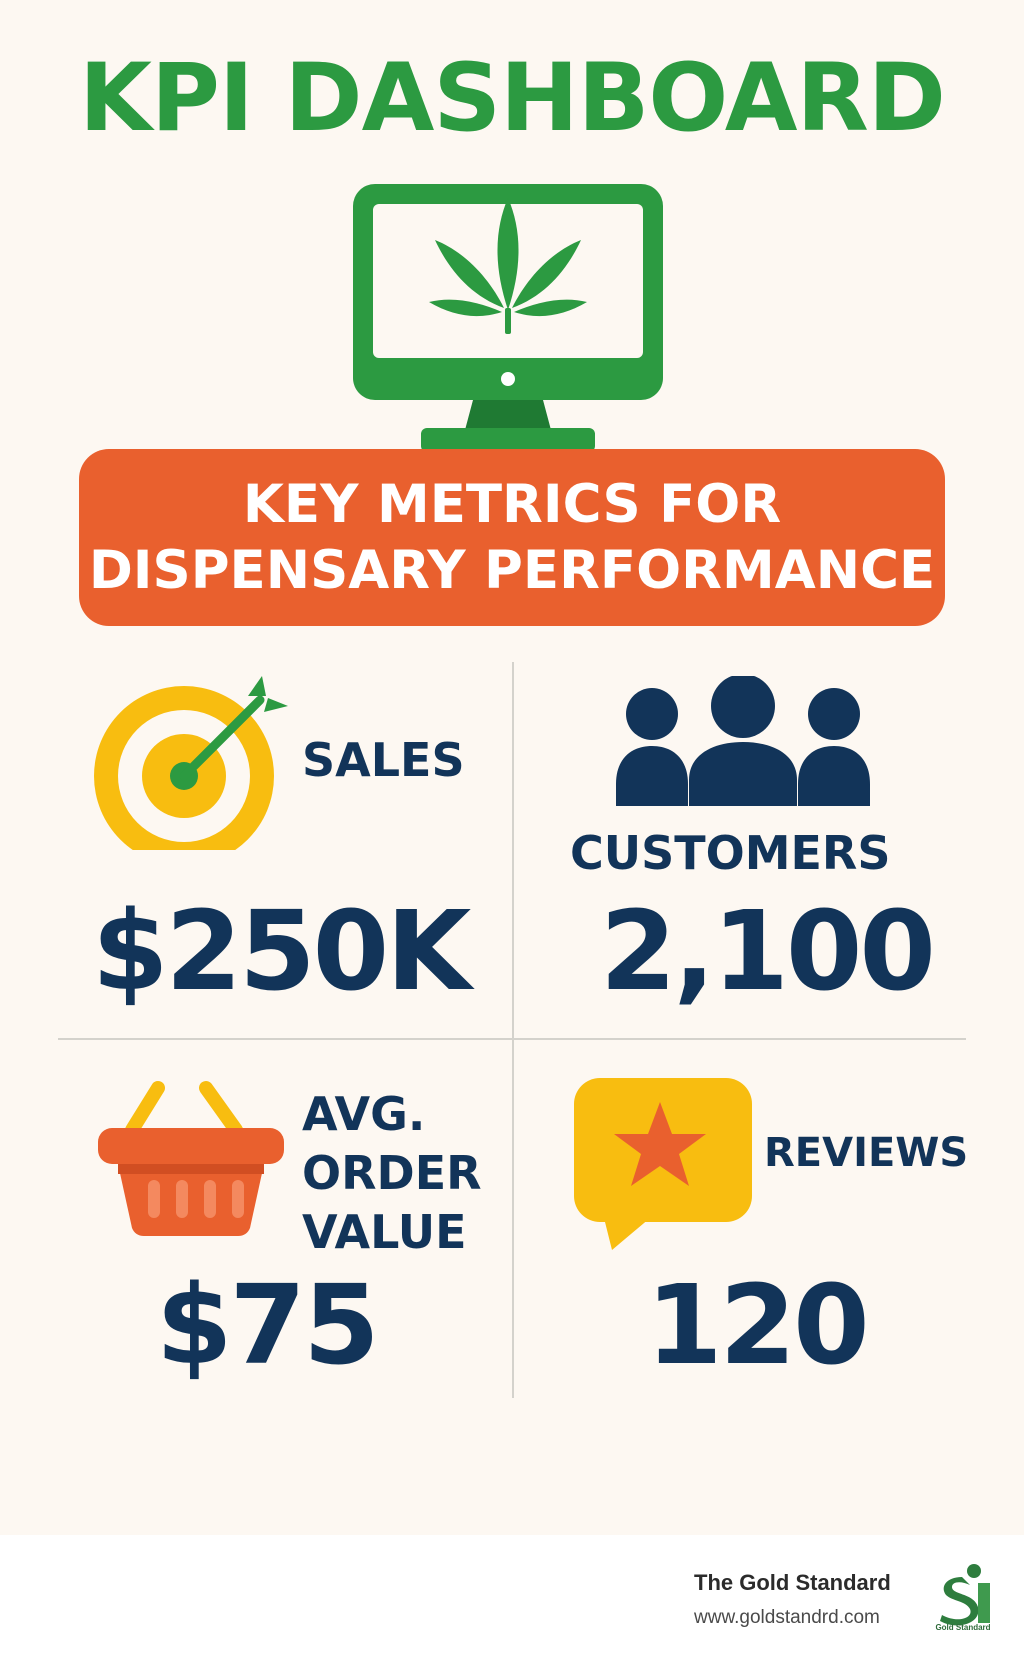  Describe the element at coordinates (663, 1164) in the screenshot. I see `star-chat-icon` at that location.